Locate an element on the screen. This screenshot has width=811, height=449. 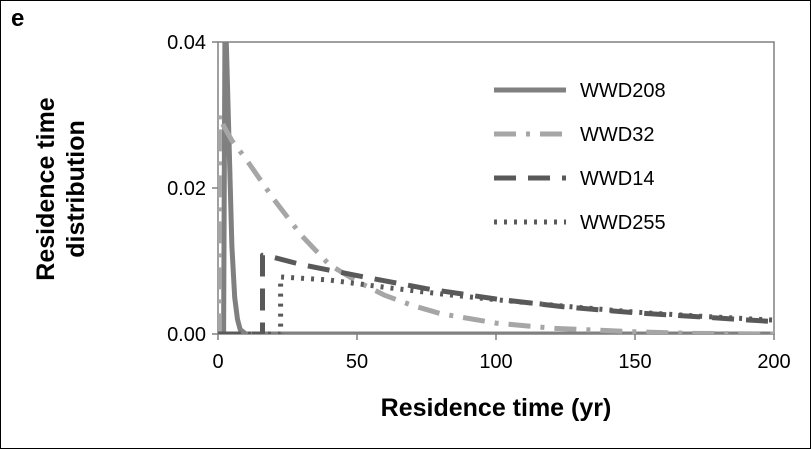
y-tick-label: 0.04 is located at coordinates (186, 43).